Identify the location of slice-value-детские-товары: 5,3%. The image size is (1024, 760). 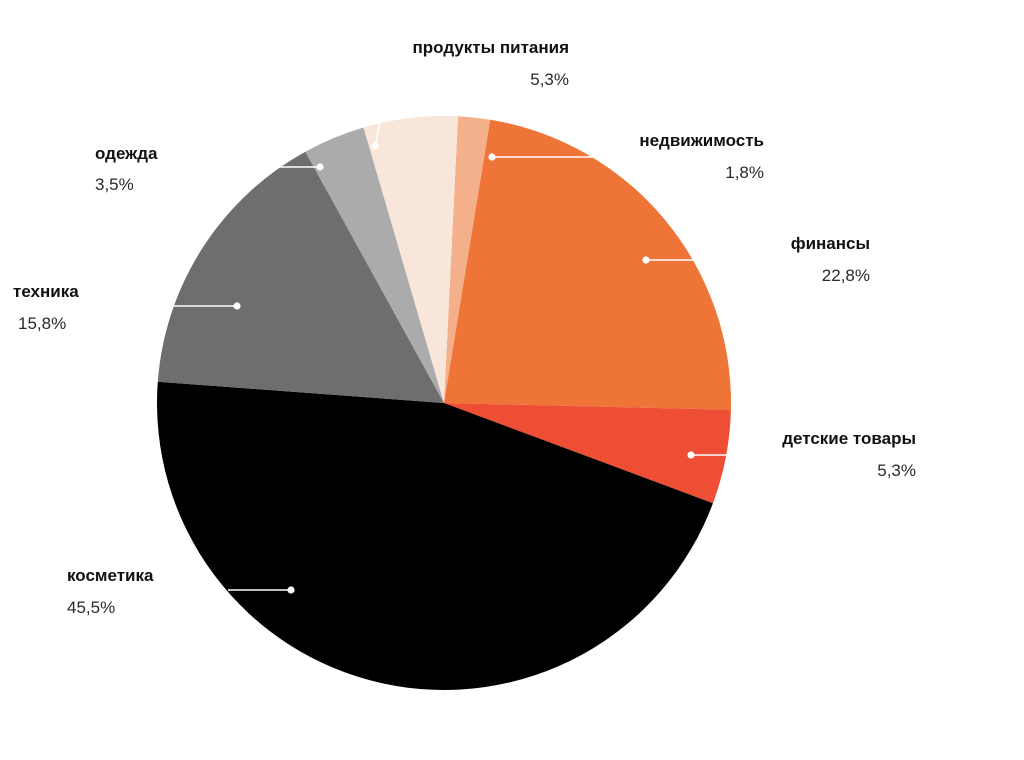
(896, 470).